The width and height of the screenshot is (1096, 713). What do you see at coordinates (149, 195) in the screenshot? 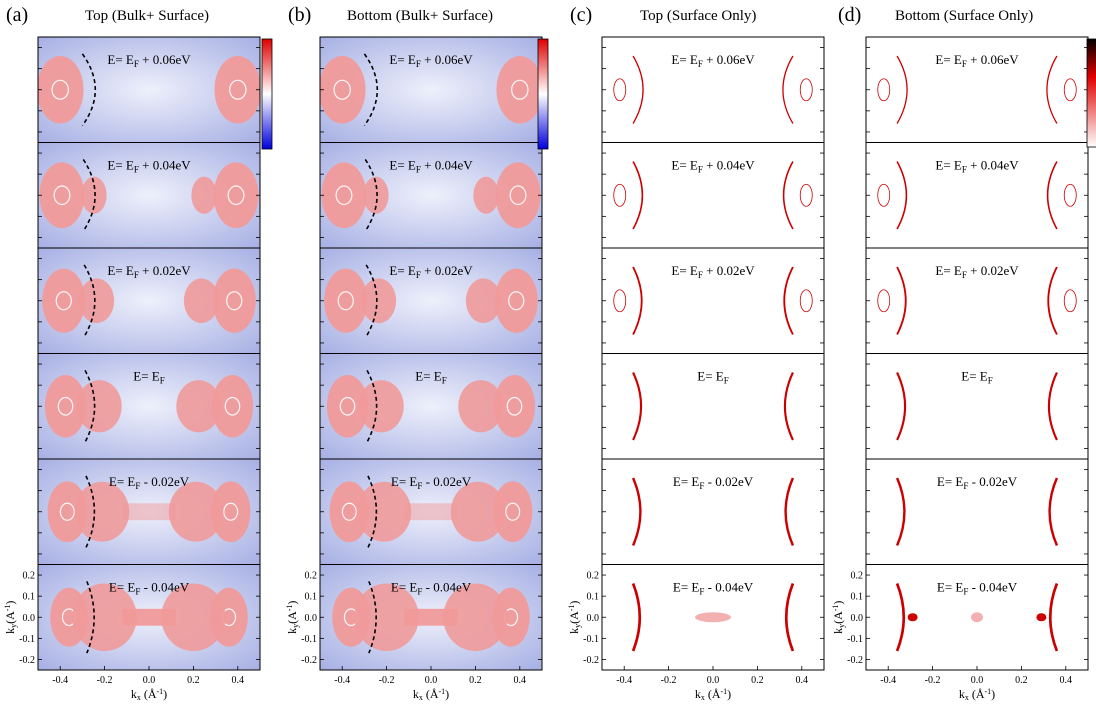
I see `subplot-a-1: E= EF + 0.04eV` at bounding box center [149, 195].